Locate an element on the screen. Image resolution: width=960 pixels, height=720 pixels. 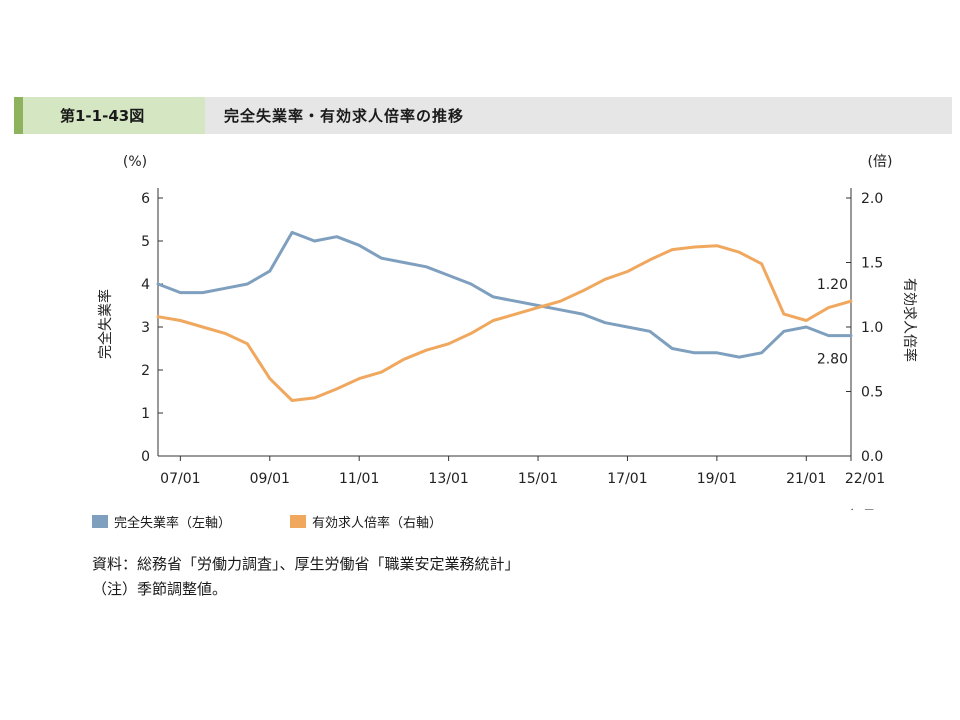
source-note: 資料：総務省「労働力調査」、厚生労働省「職業安定業務統計」 is located at coordinates (306, 564).